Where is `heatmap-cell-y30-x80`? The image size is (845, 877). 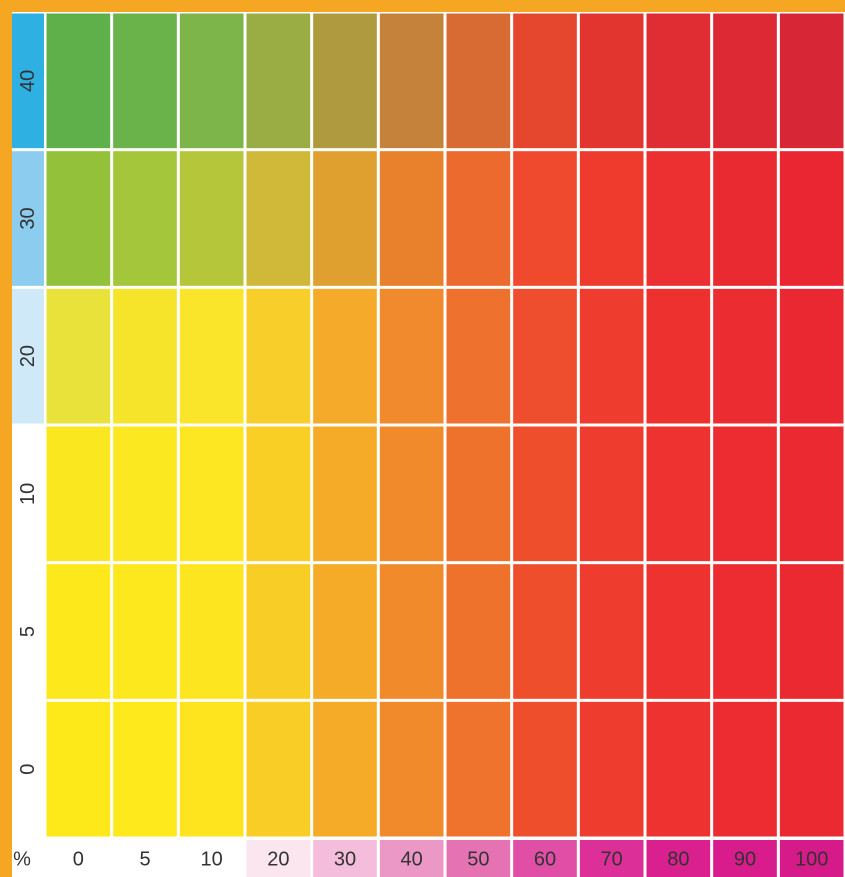
heatmap-cell-y30-x80 is located at coordinates (678, 218).